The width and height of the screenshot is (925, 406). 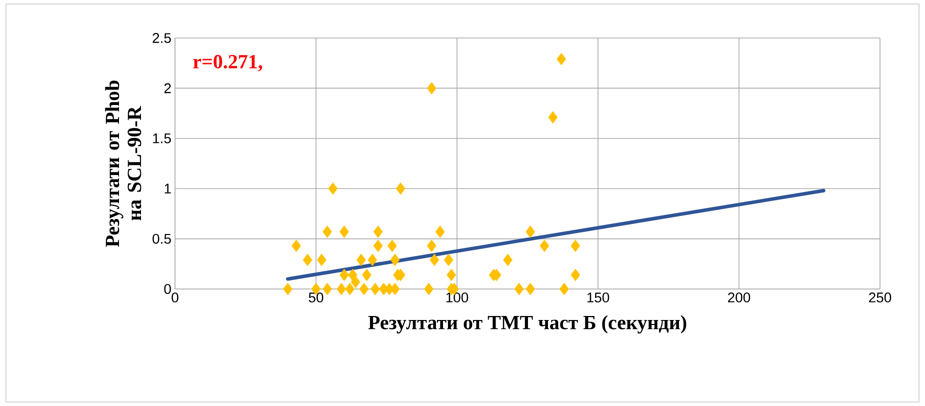 I want to click on y-tick-label: 0.5, so click(x=161, y=239).